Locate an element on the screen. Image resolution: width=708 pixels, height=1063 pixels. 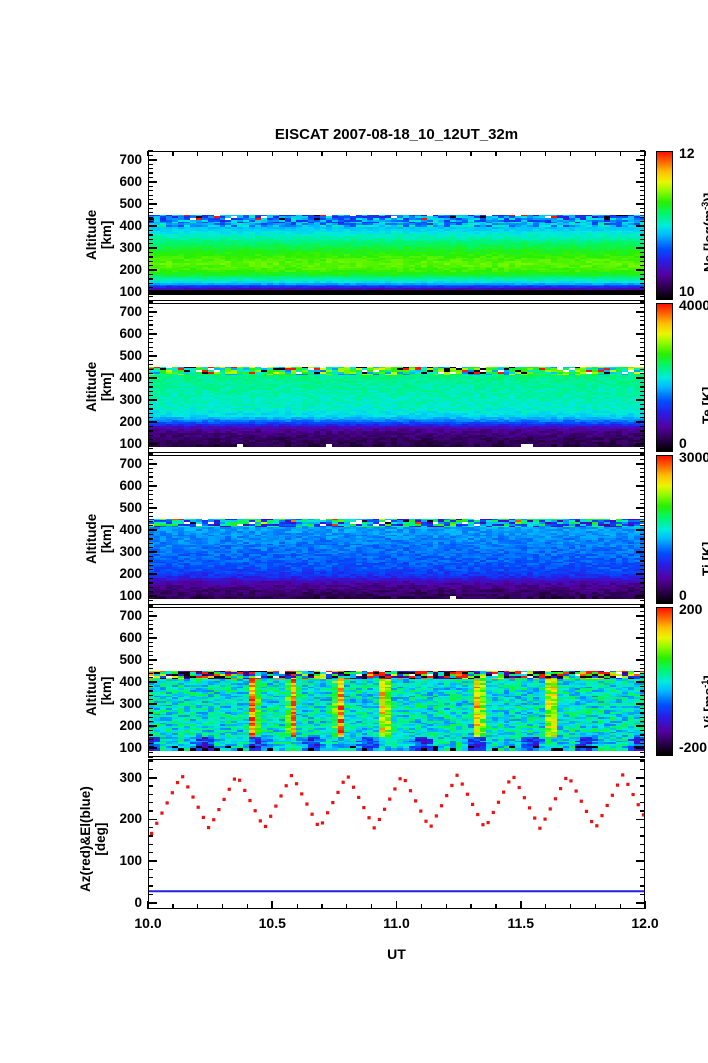
colorbar-title-vi: Vi [ms-1] is located at coordinates (704, 701).